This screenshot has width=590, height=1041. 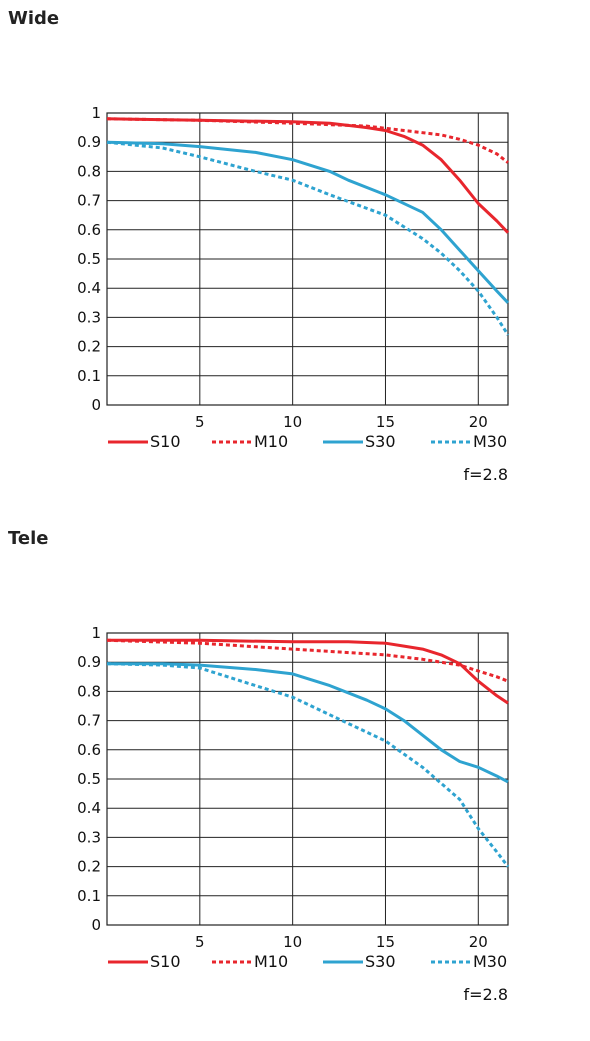 What do you see at coordinates (89, 171) in the screenshot?
I see `wide-y-tick-label: 0.8` at bounding box center [89, 171].